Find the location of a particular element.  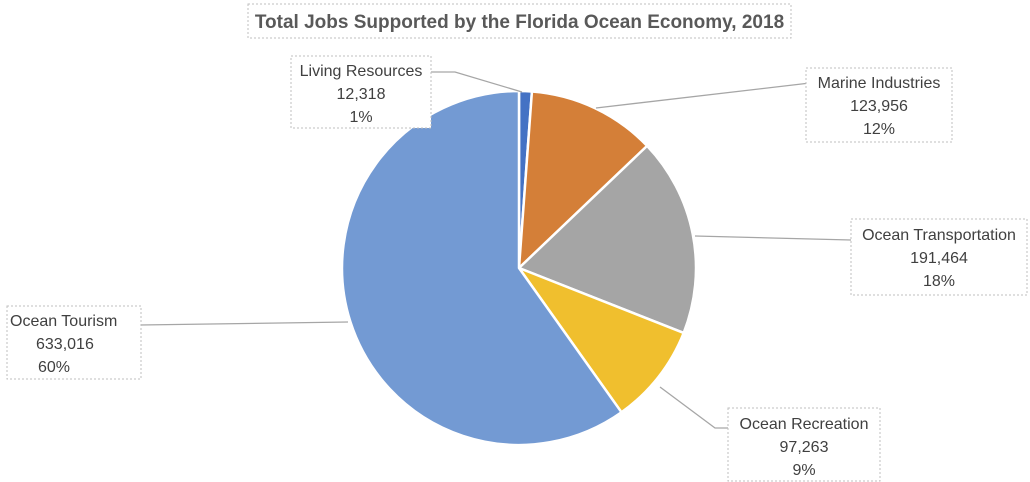

pie-slice-marine-industries is located at coordinates (583, 180).